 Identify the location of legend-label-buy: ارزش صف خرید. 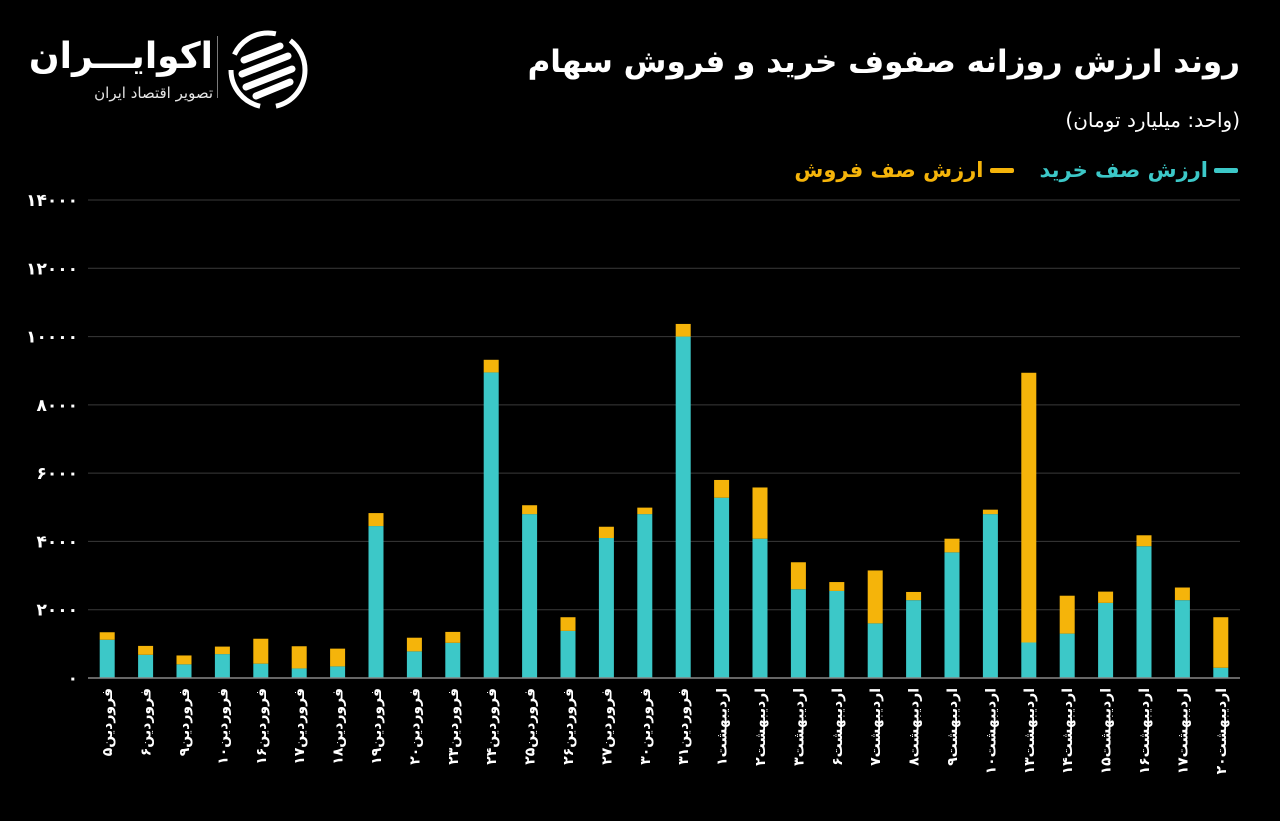
(1124, 170).